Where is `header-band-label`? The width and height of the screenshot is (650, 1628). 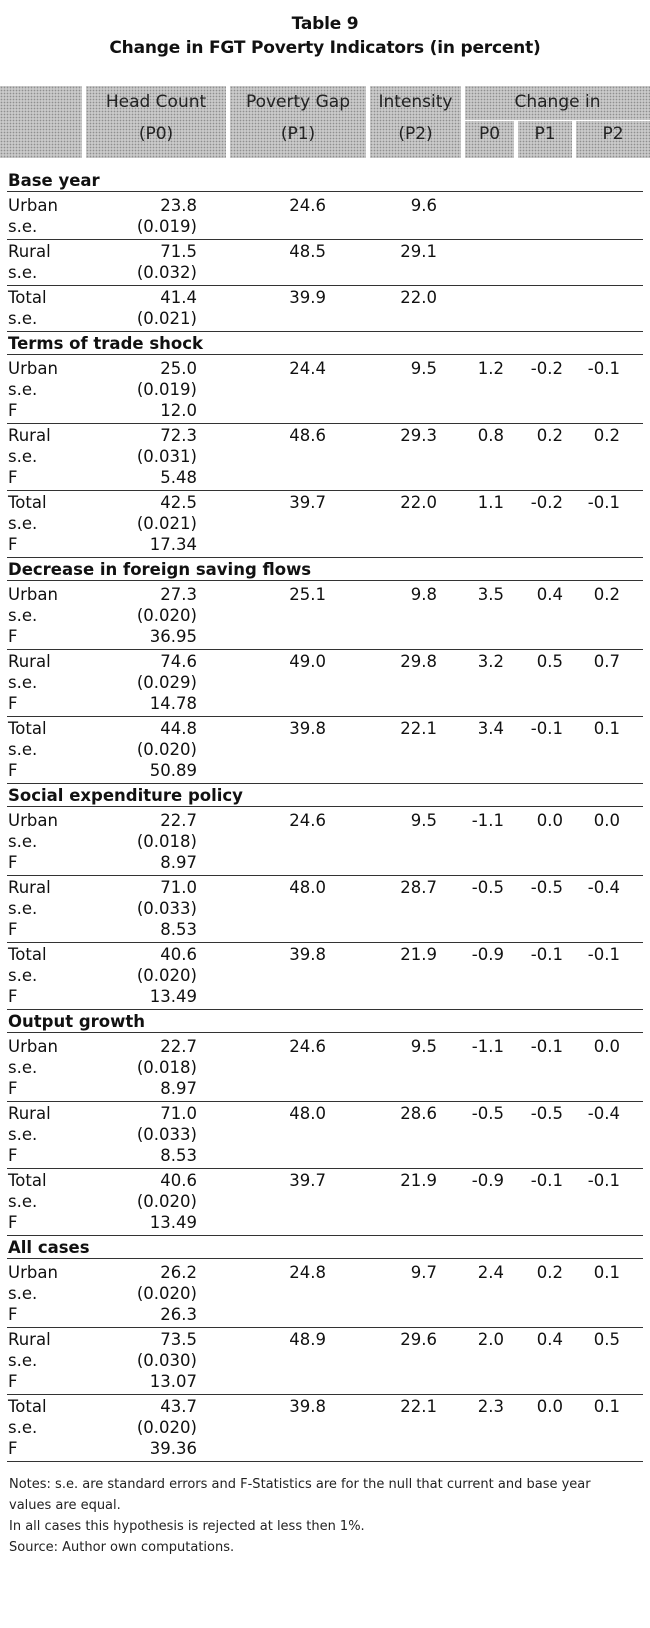
header-band-label is located at coordinates (41, 122).